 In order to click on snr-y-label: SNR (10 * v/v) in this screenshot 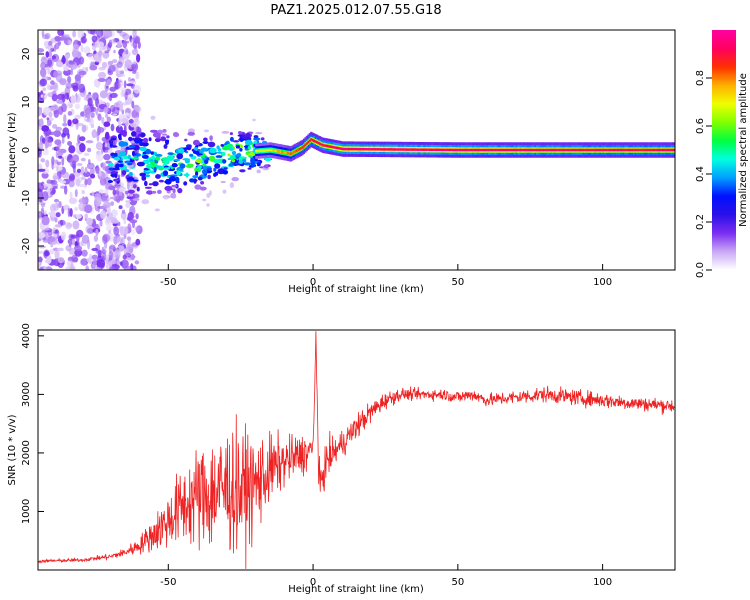, I will do `click(12, 449)`.